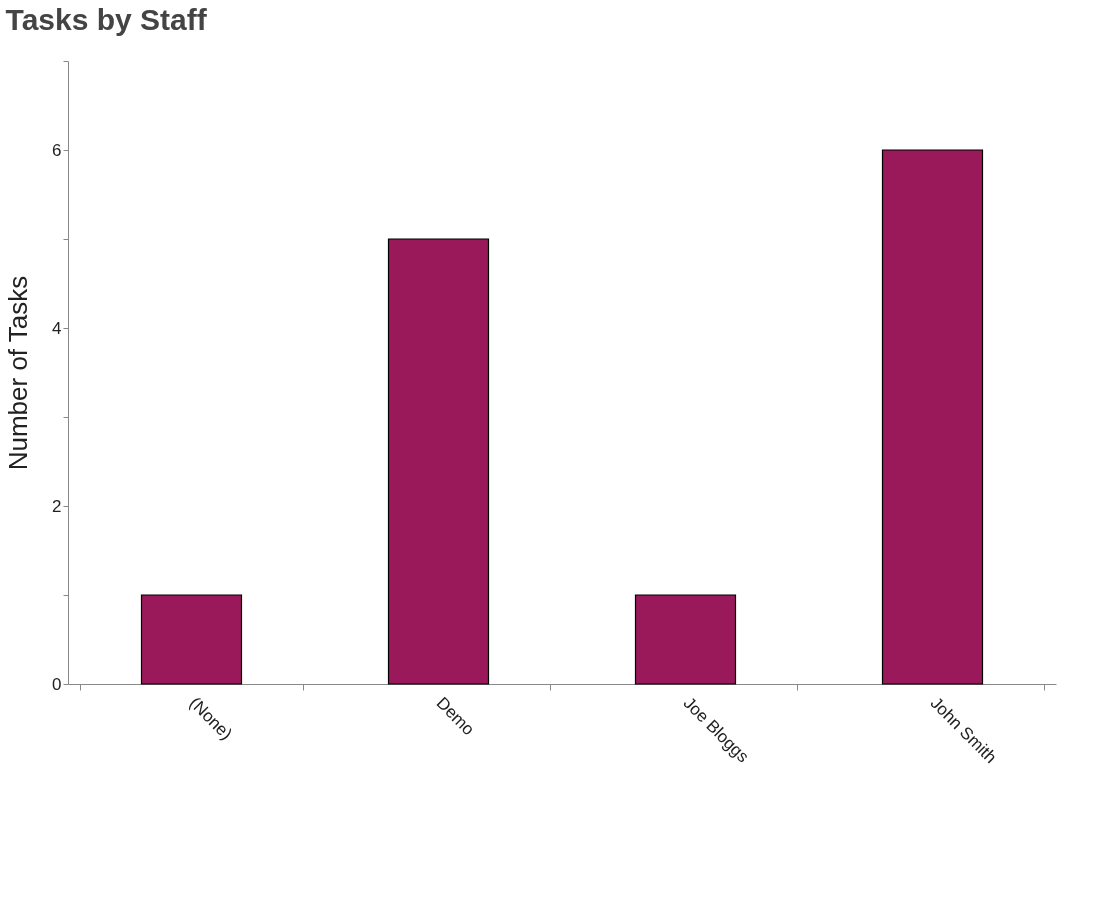  What do you see at coordinates (57, 150) in the screenshot?
I see `y-tick-label: 6` at bounding box center [57, 150].